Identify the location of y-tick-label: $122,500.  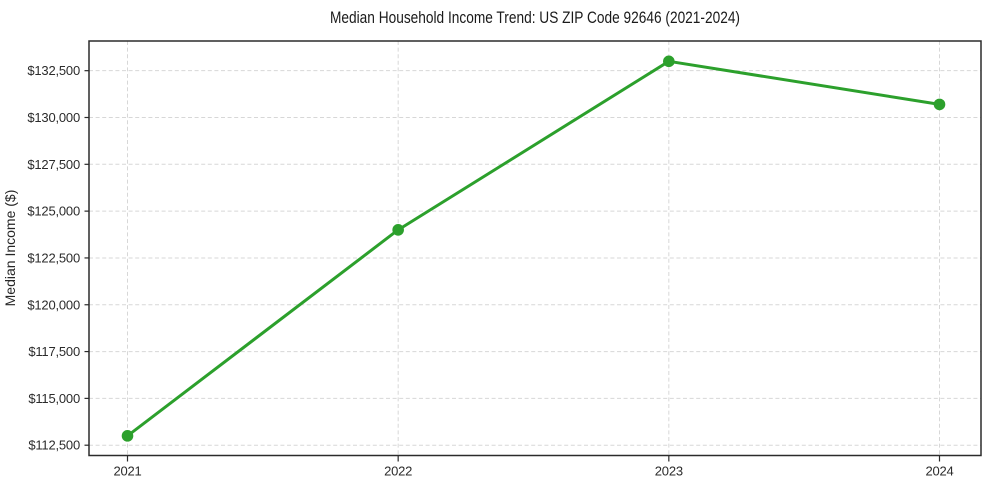
(53, 257).